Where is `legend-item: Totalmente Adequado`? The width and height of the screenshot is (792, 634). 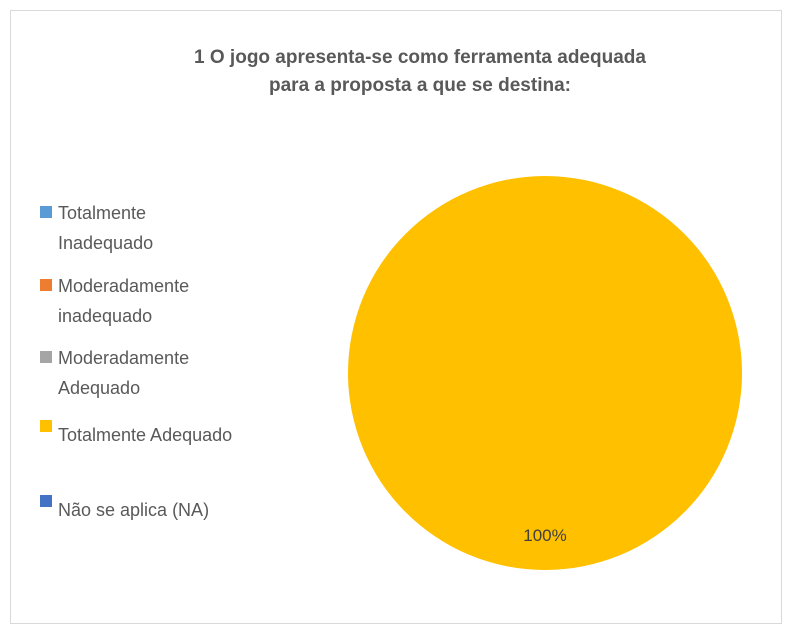 legend-item: Totalmente Adequado is located at coordinates (155, 435).